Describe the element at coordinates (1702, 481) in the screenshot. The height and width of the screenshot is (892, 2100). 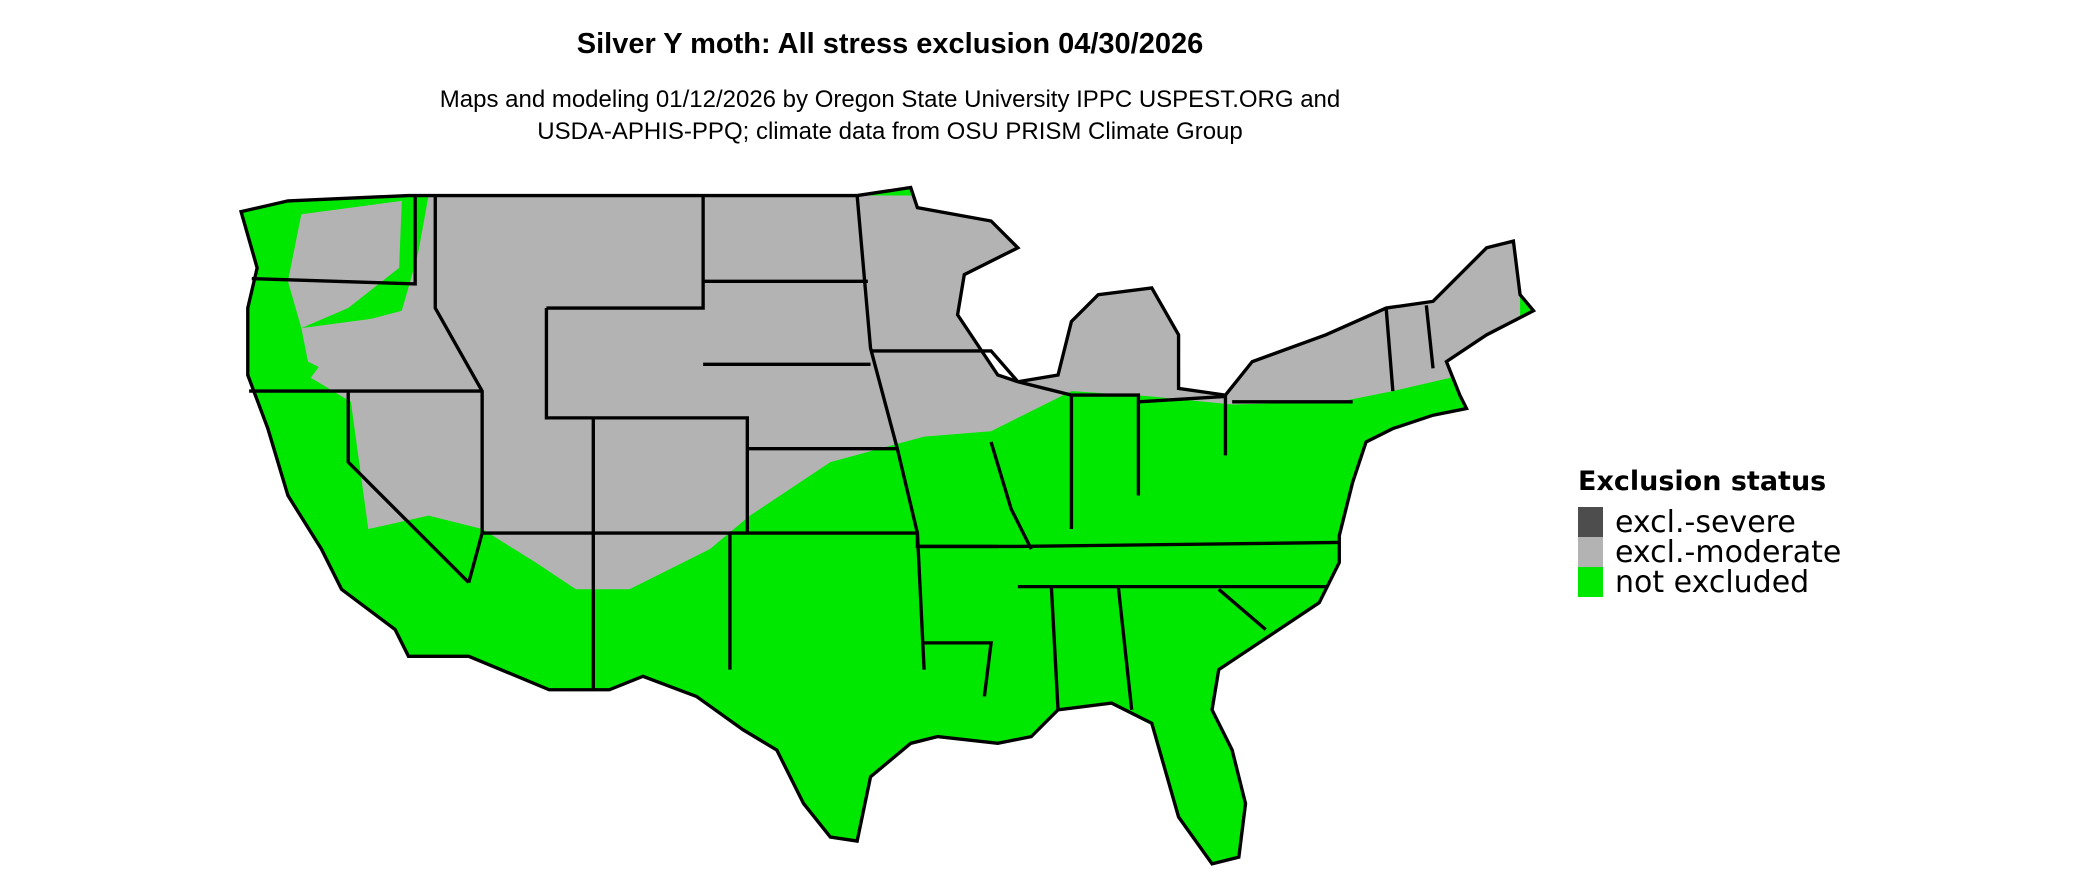
I see `legend-title: Exclusion status` at that location.